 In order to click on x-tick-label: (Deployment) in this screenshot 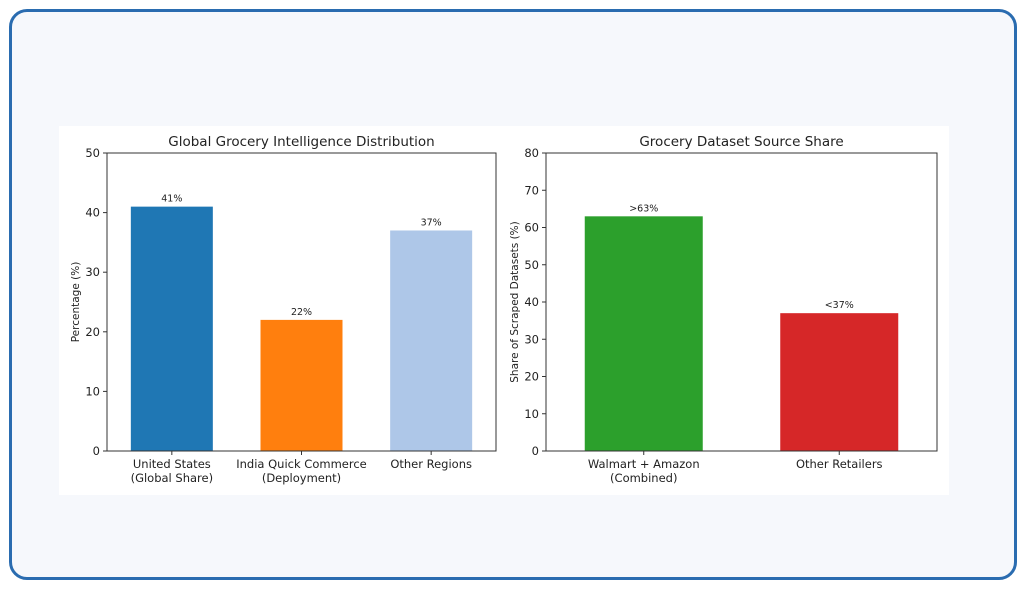, I will do `click(301, 478)`.